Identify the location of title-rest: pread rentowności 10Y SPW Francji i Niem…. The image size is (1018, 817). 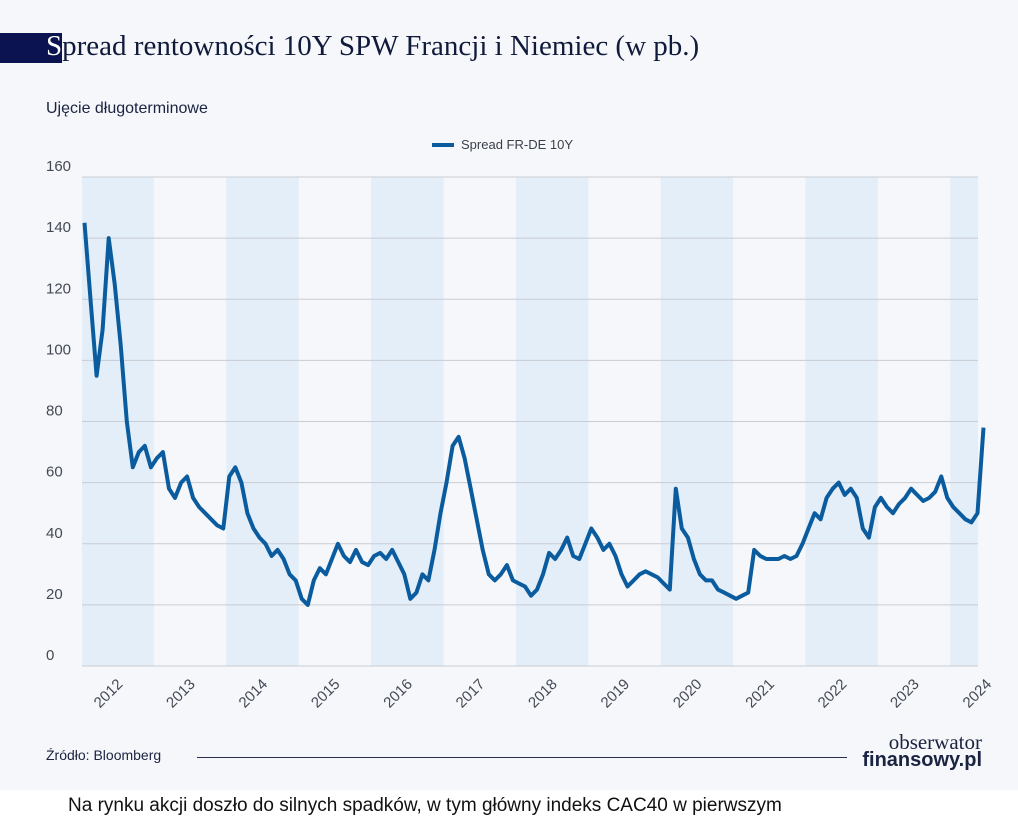
(381, 46).